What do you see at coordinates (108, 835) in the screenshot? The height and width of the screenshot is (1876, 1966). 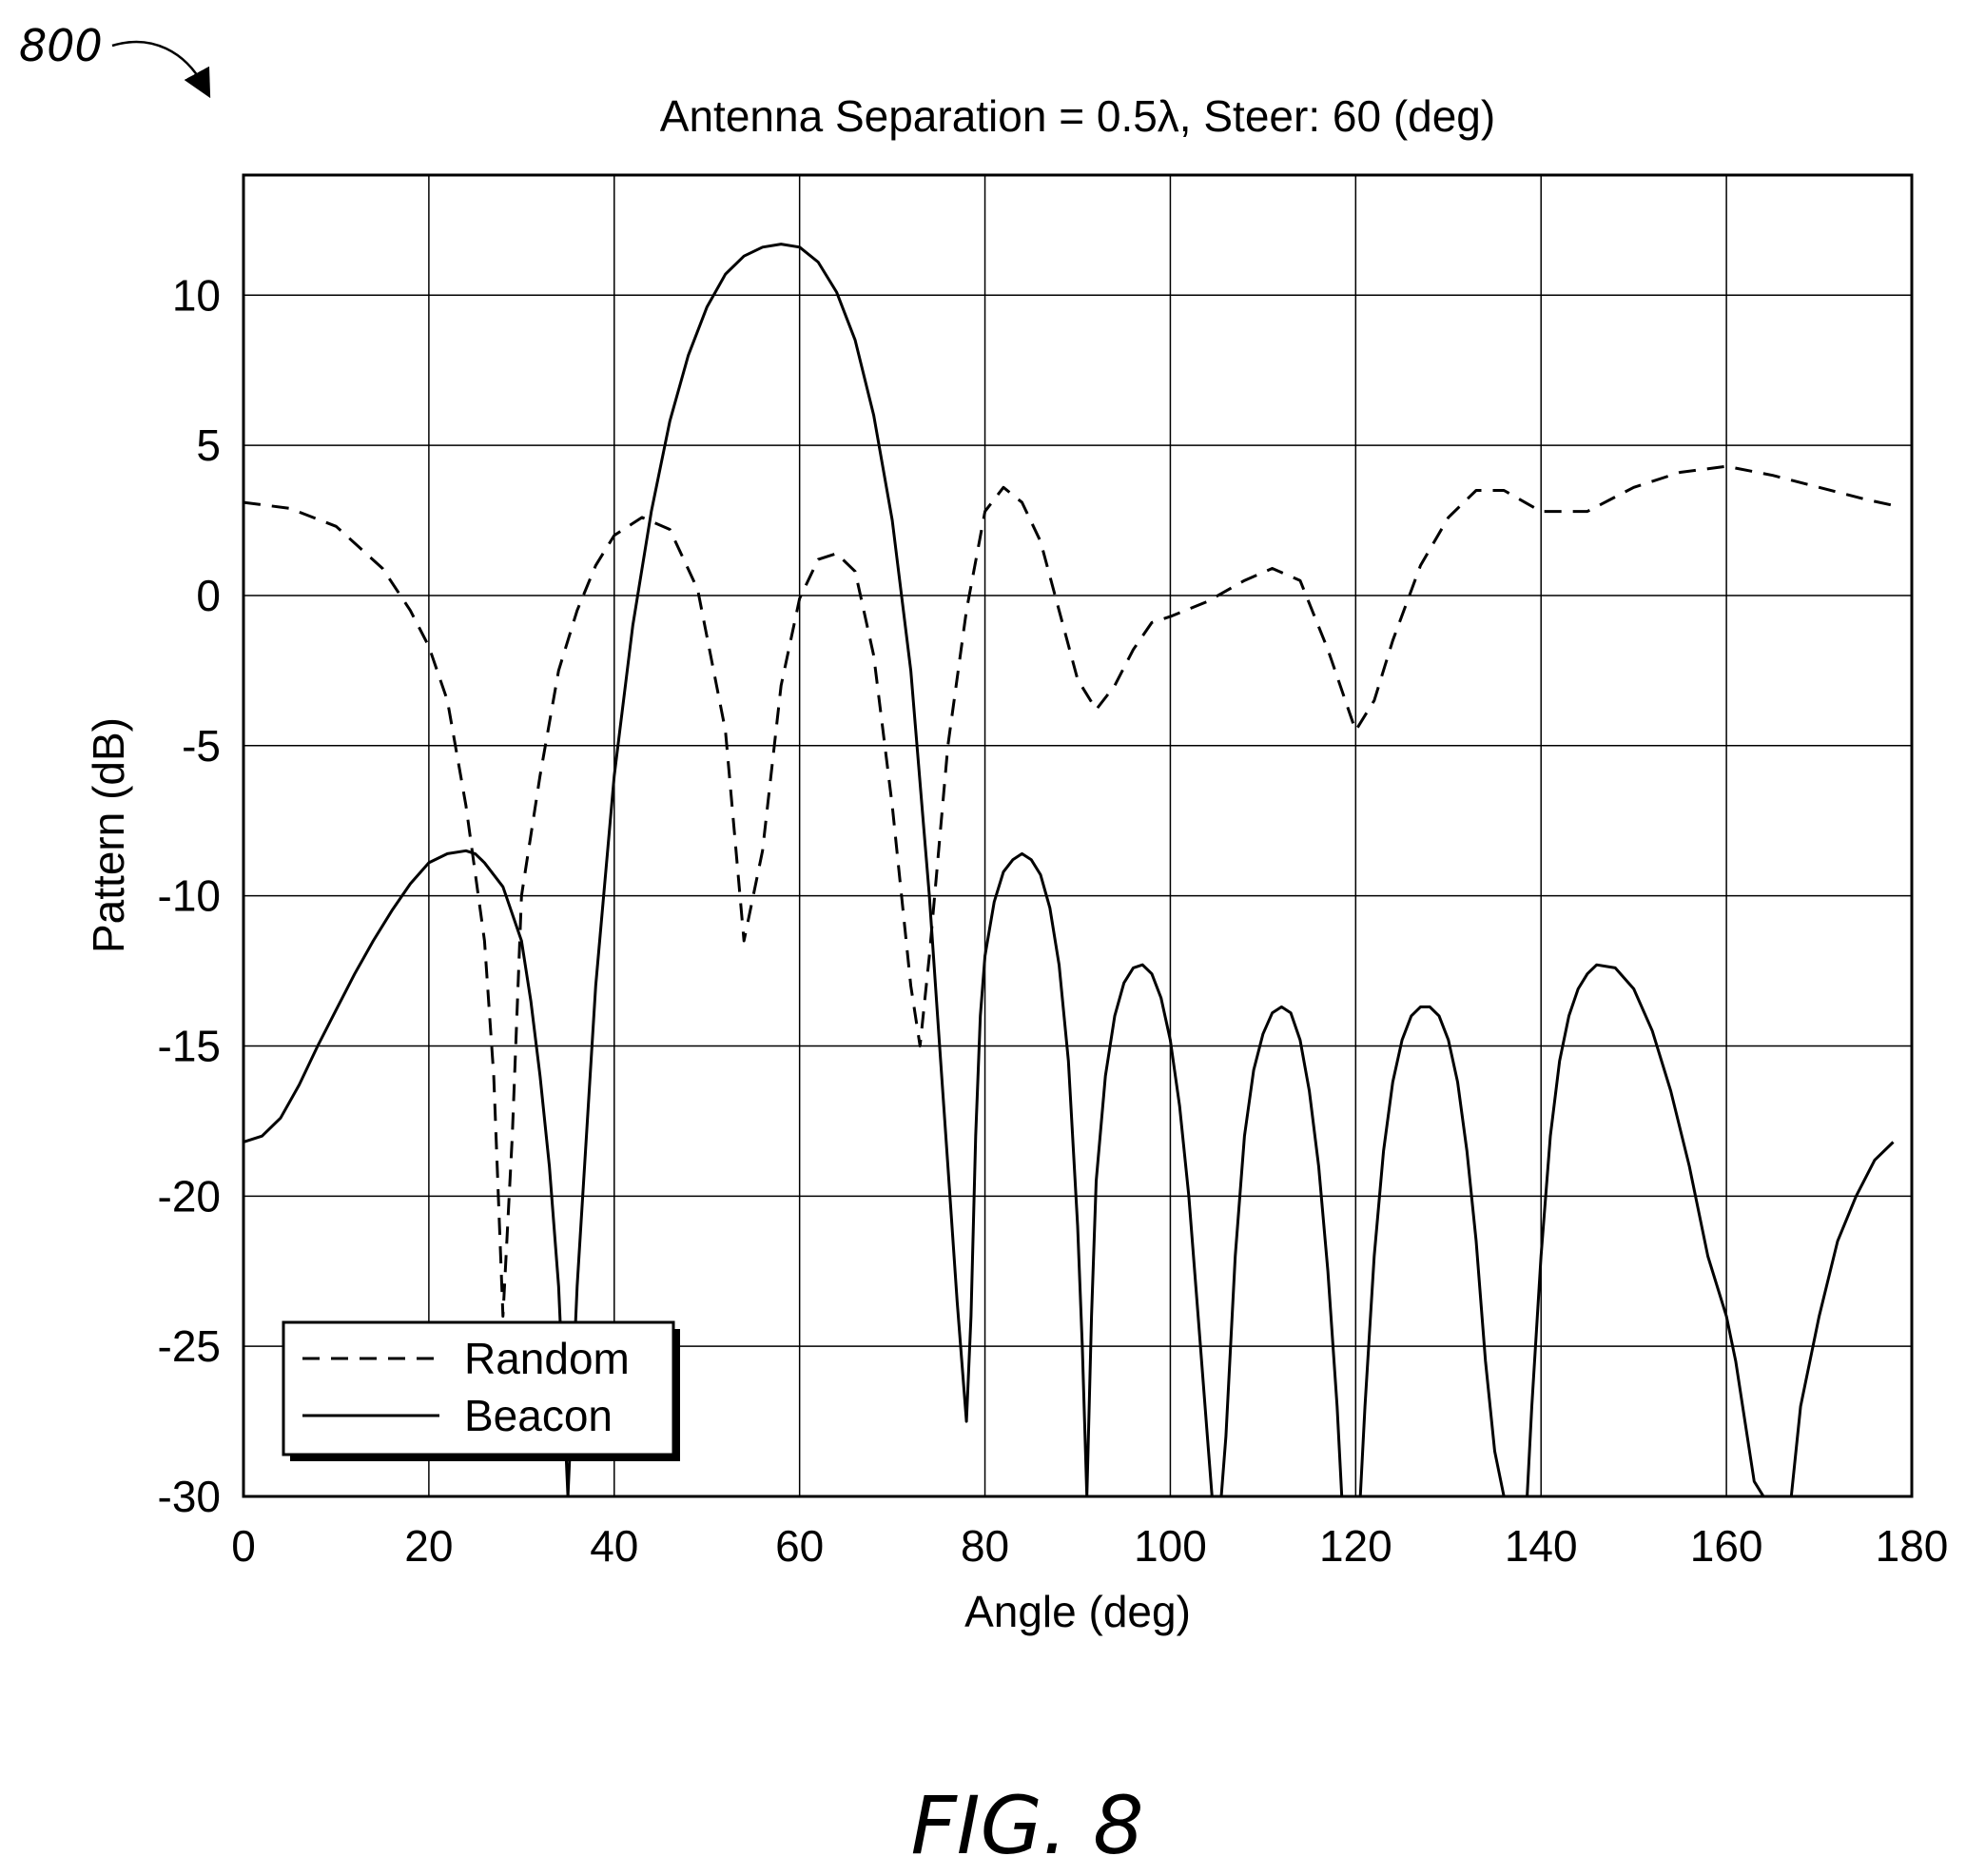 I see `y-axis-label: Pattern (dB)` at bounding box center [108, 835].